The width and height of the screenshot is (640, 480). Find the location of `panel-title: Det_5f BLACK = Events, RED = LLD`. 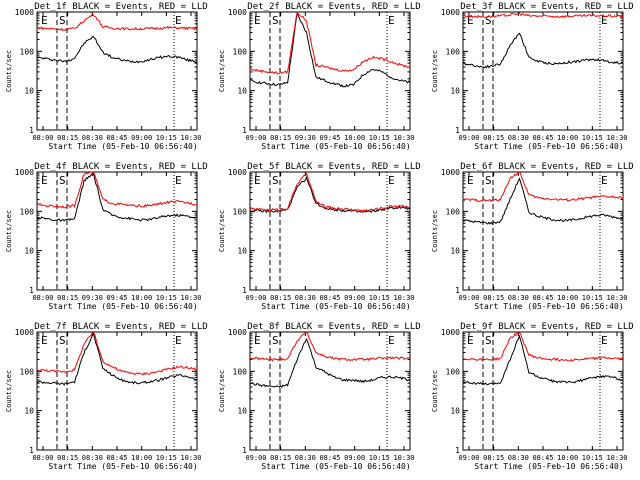

panel-title: Det_5f BLACK = Events, RED = LLD is located at coordinates (333, 167).